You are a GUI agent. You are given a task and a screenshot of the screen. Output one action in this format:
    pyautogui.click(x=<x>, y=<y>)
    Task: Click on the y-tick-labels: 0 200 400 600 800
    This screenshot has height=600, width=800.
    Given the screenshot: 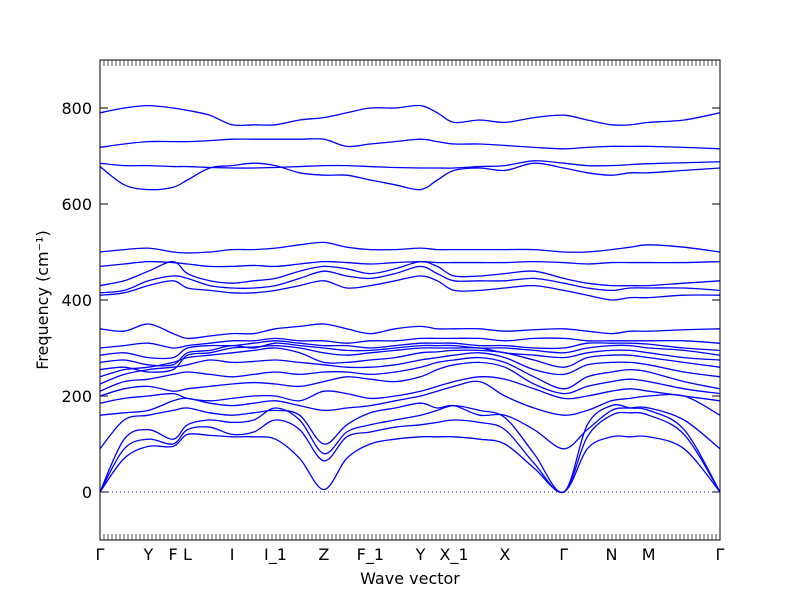 What is the action you would take?
    pyautogui.click(x=76, y=300)
    